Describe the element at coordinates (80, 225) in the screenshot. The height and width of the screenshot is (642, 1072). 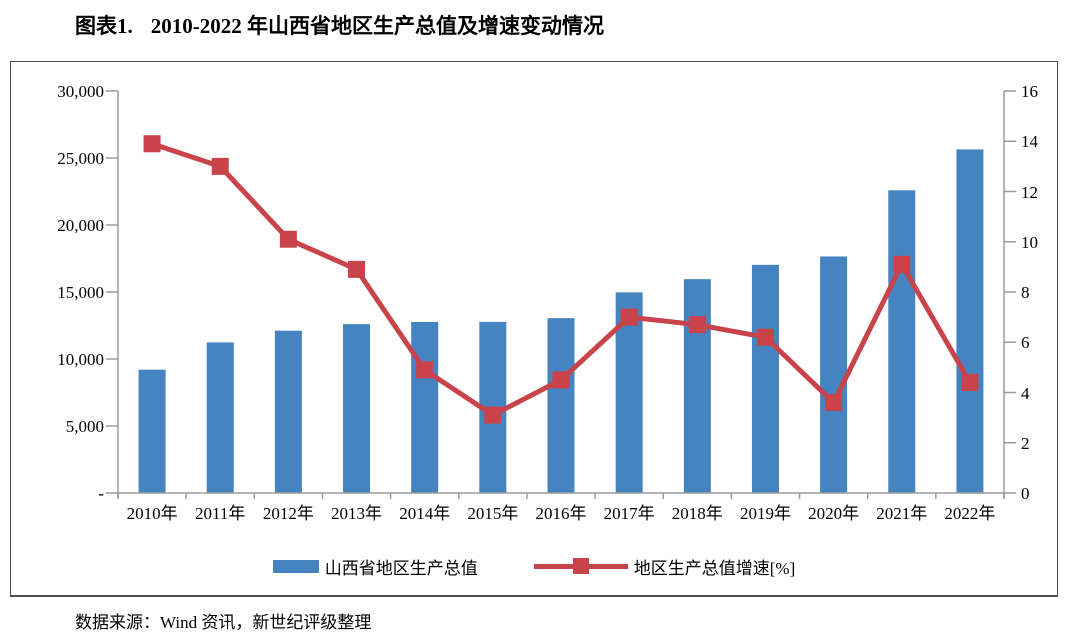
I see `left-axis-tick-label: 20,000` at that location.